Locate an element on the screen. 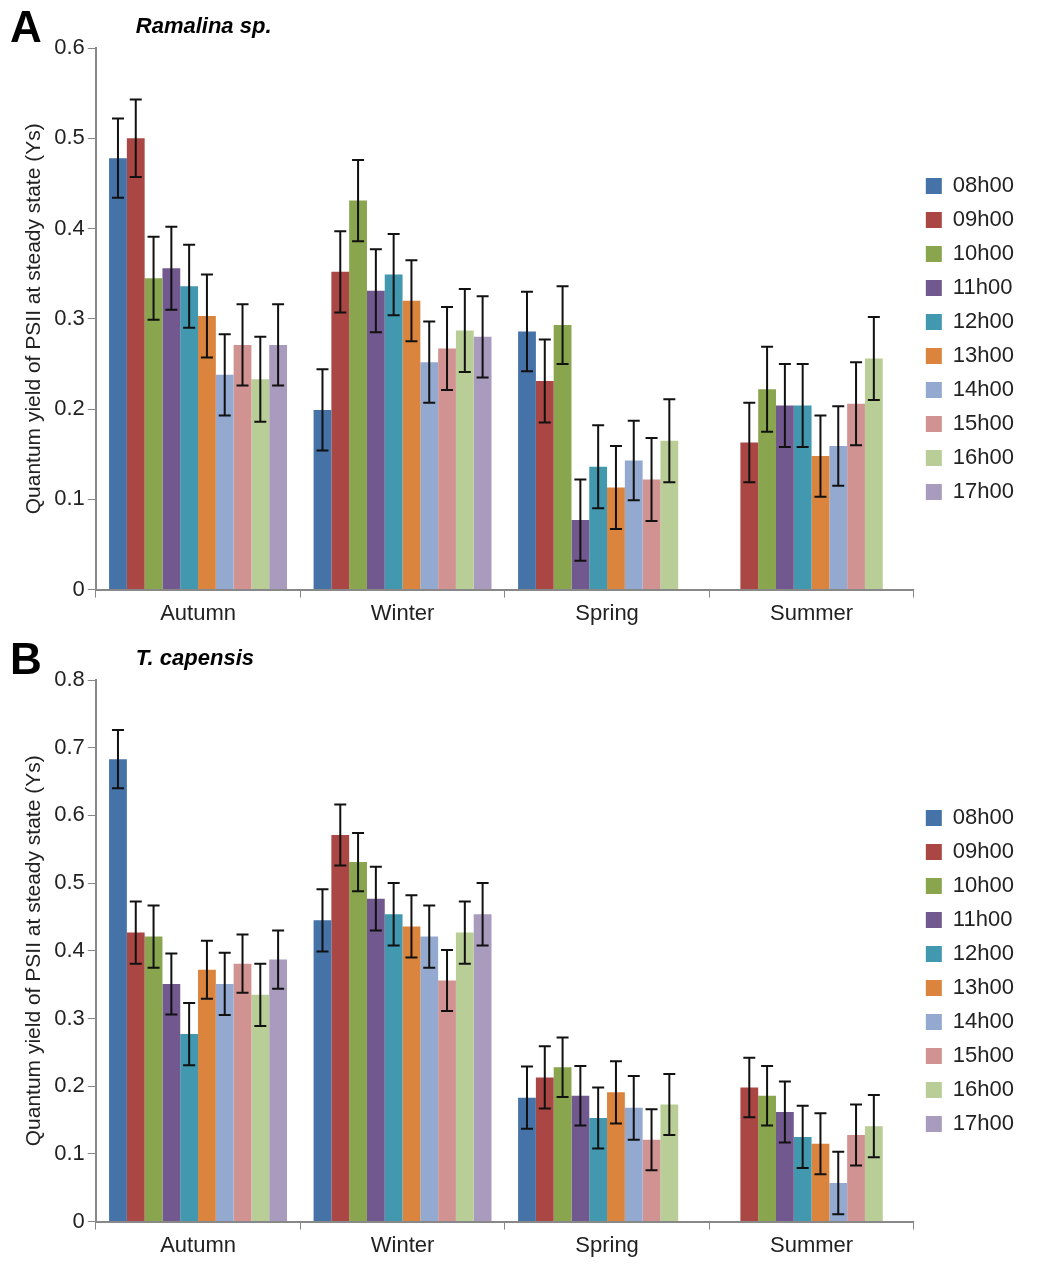 The image size is (1042, 1281). y-tick-label: 0.7 is located at coordinates (69, 746).